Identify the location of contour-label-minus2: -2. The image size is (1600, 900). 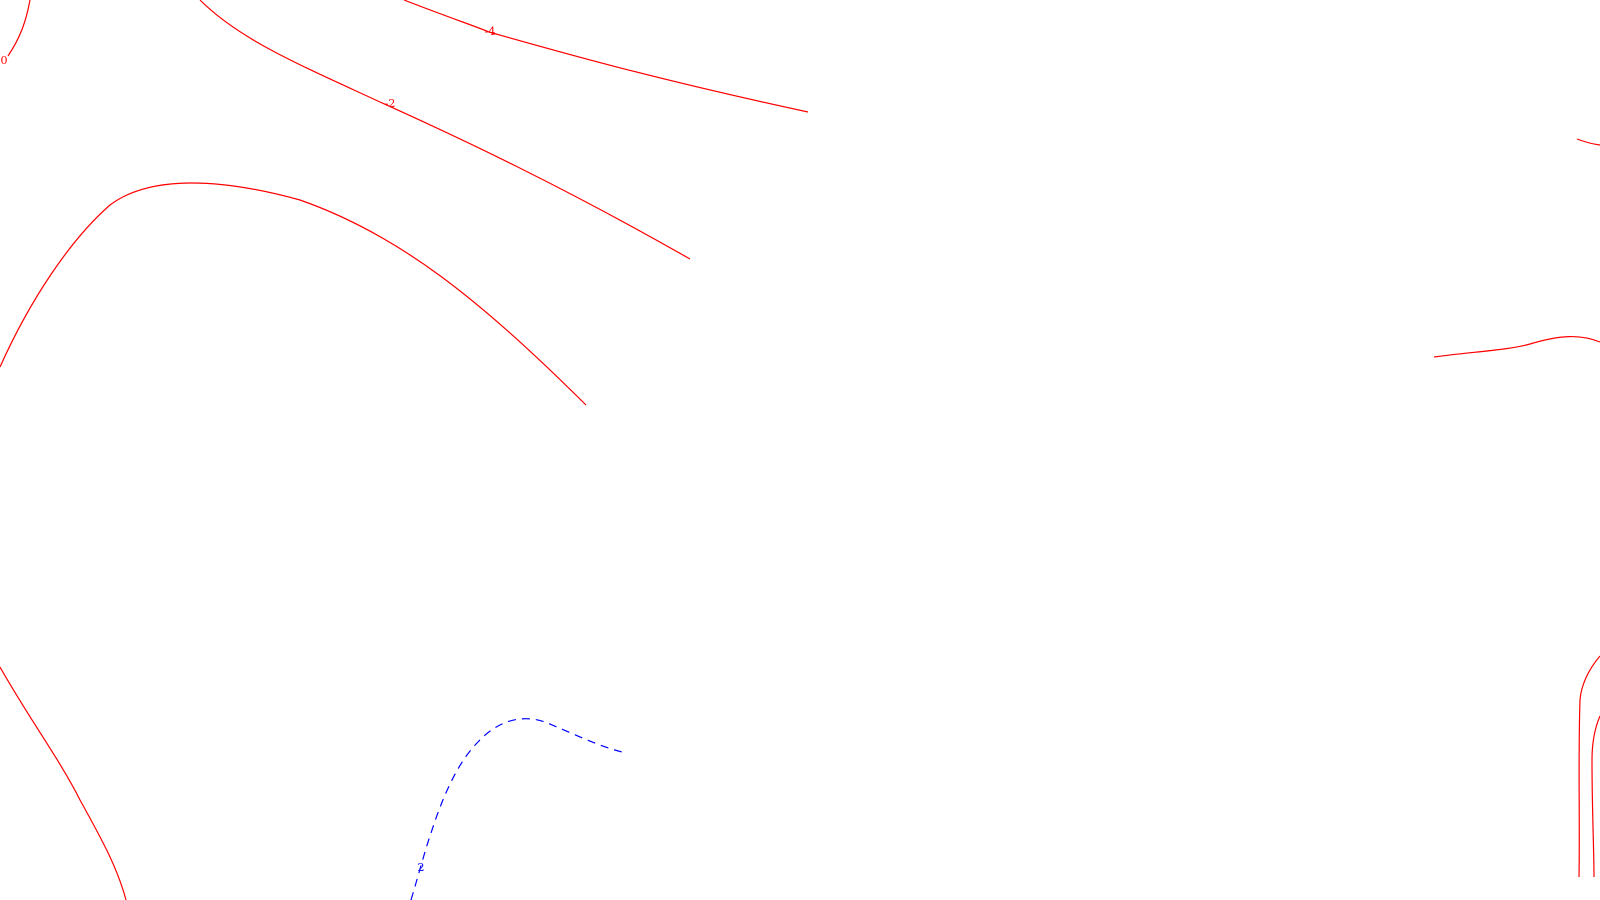
(390, 103).